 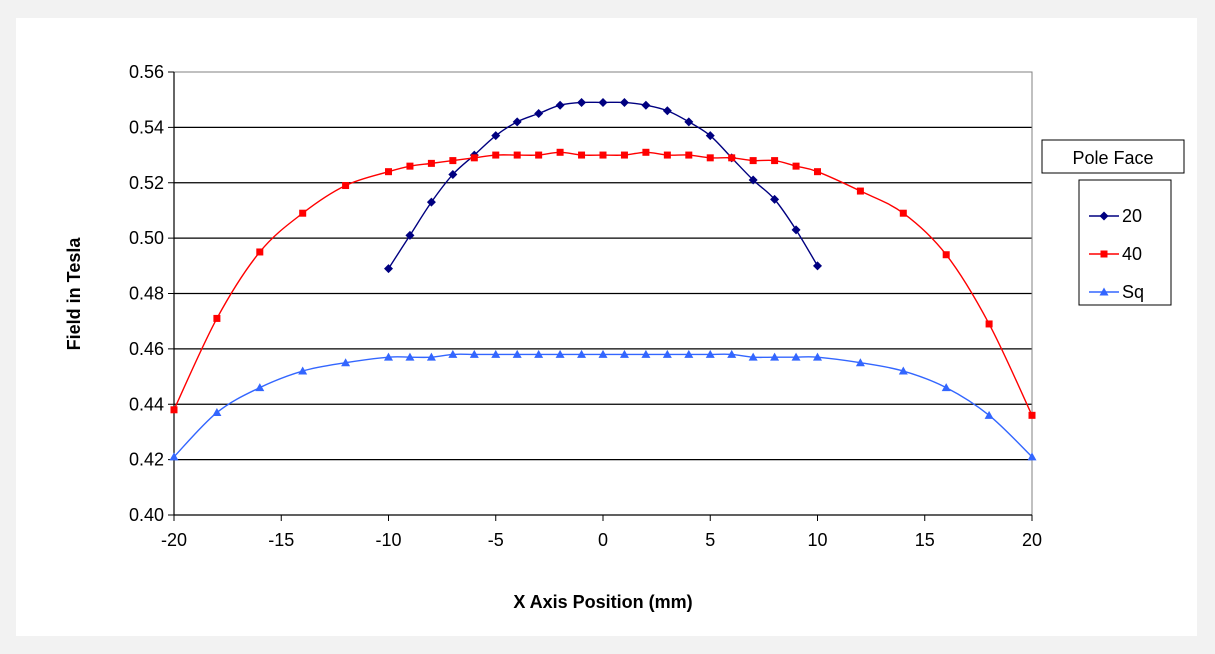 What do you see at coordinates (146, 127) in the screenshot?
I see `y-tick-label: 0.54` at bounding box center [146, 127].